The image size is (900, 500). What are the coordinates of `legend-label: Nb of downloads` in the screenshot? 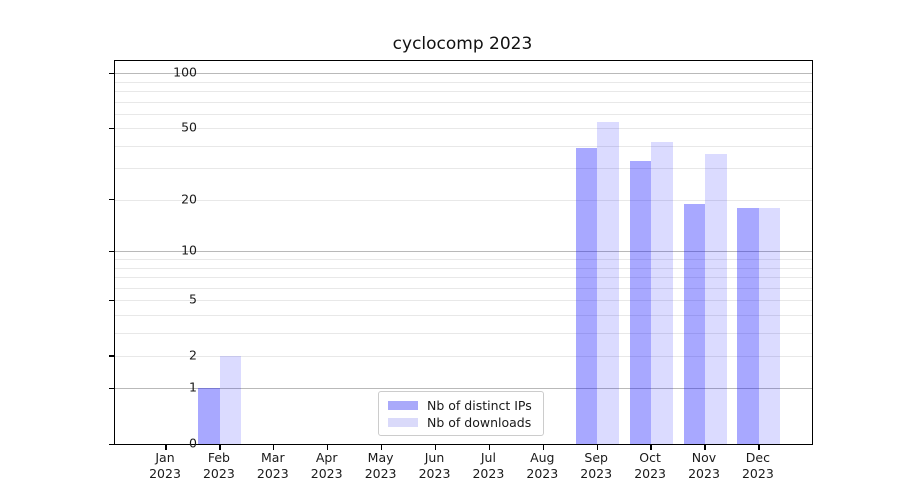 It's located at (479, 422).